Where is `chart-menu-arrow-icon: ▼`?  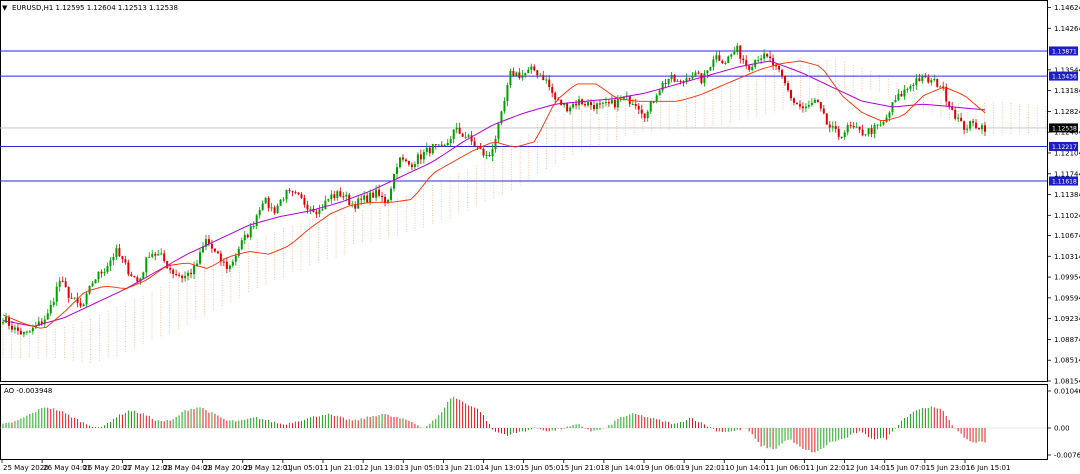 chart-menu-arrow-icon: ▼ is located at coordinates (5, 8).